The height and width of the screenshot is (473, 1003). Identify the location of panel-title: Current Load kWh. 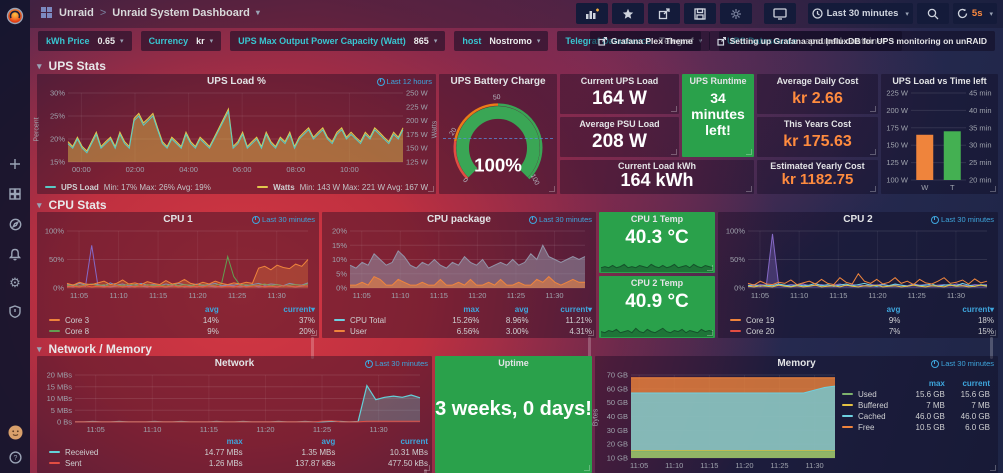
(657, 166).